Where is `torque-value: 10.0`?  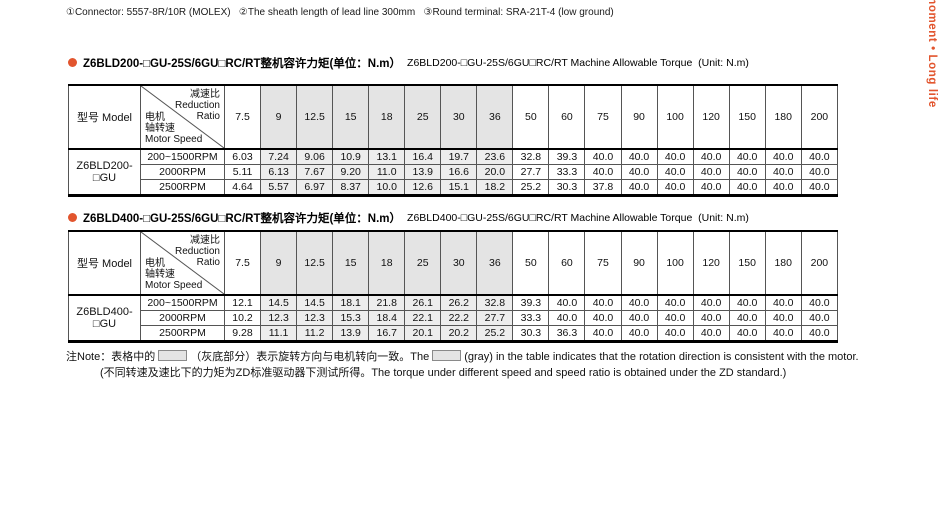 torque-value: 10.0 is located at coordinates (387, 187).